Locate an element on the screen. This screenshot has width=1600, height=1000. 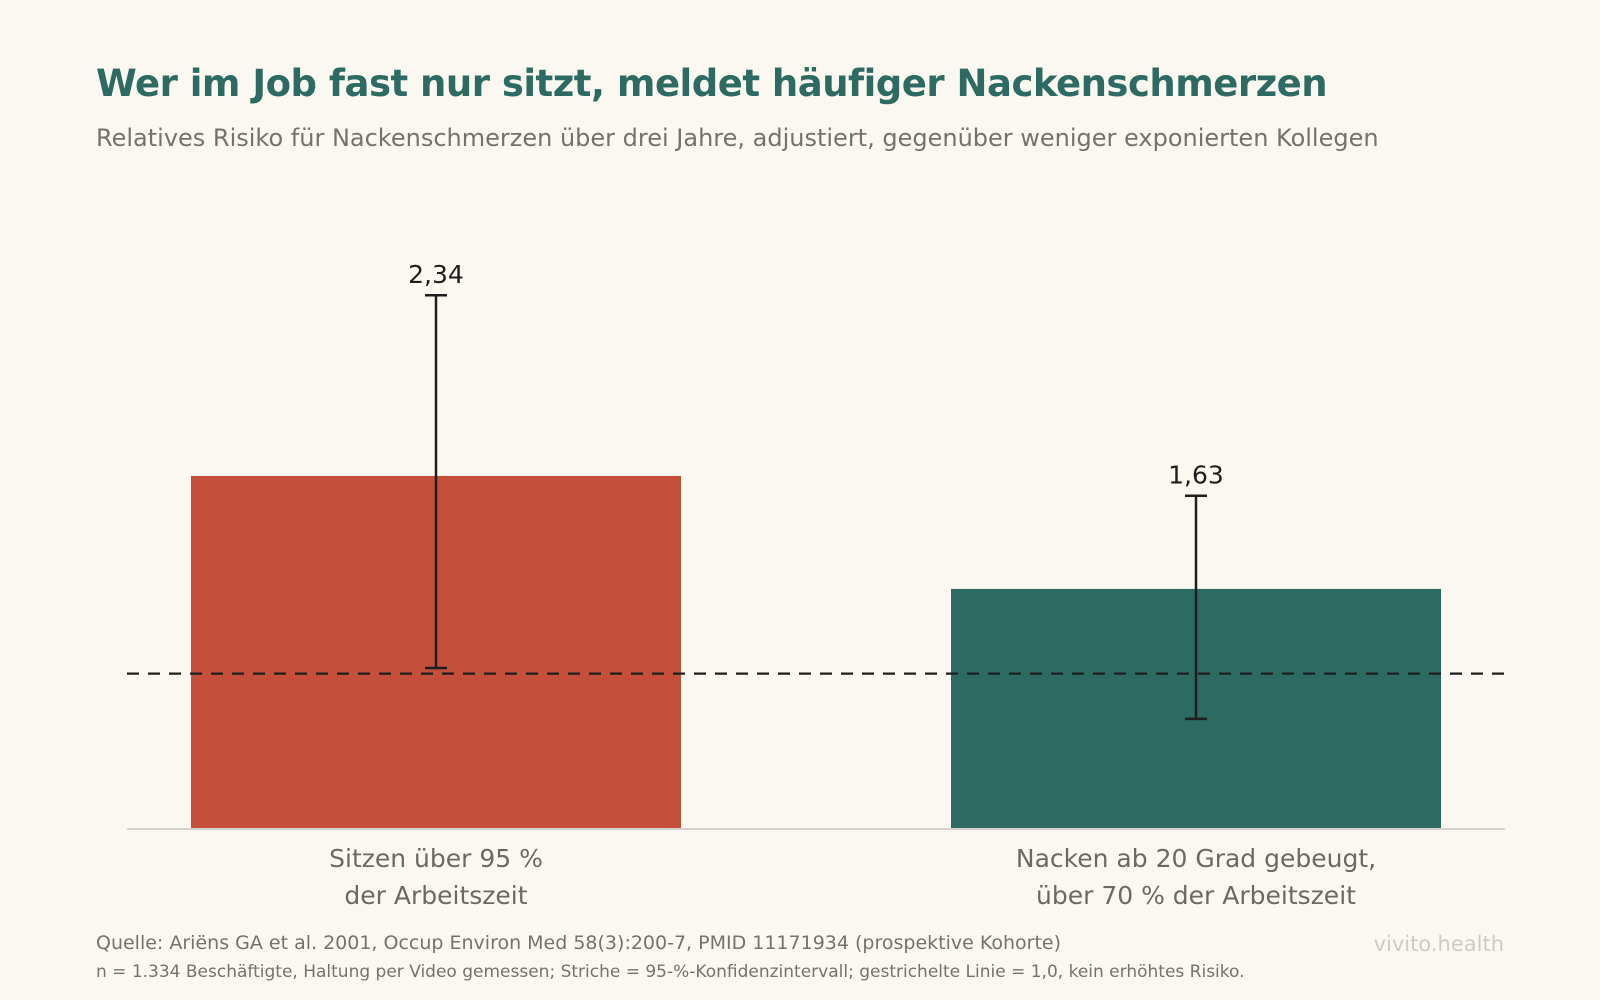
category-label-line: der Arbeitszeit is located at coordinates (436, 895).